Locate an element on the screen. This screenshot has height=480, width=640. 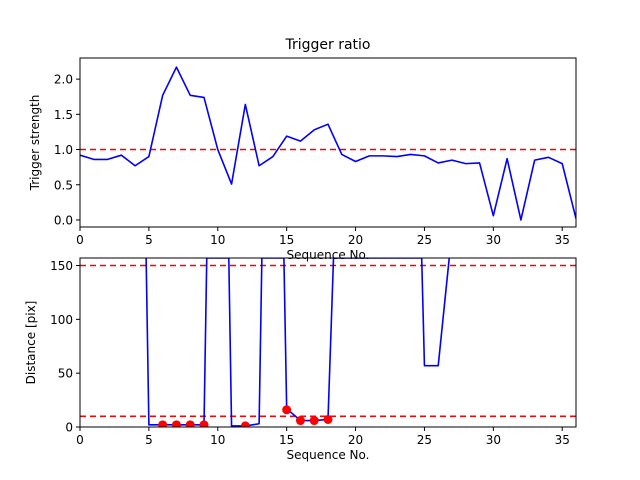
y-tick-label: 0.5 is located at coordinates (63, 185).